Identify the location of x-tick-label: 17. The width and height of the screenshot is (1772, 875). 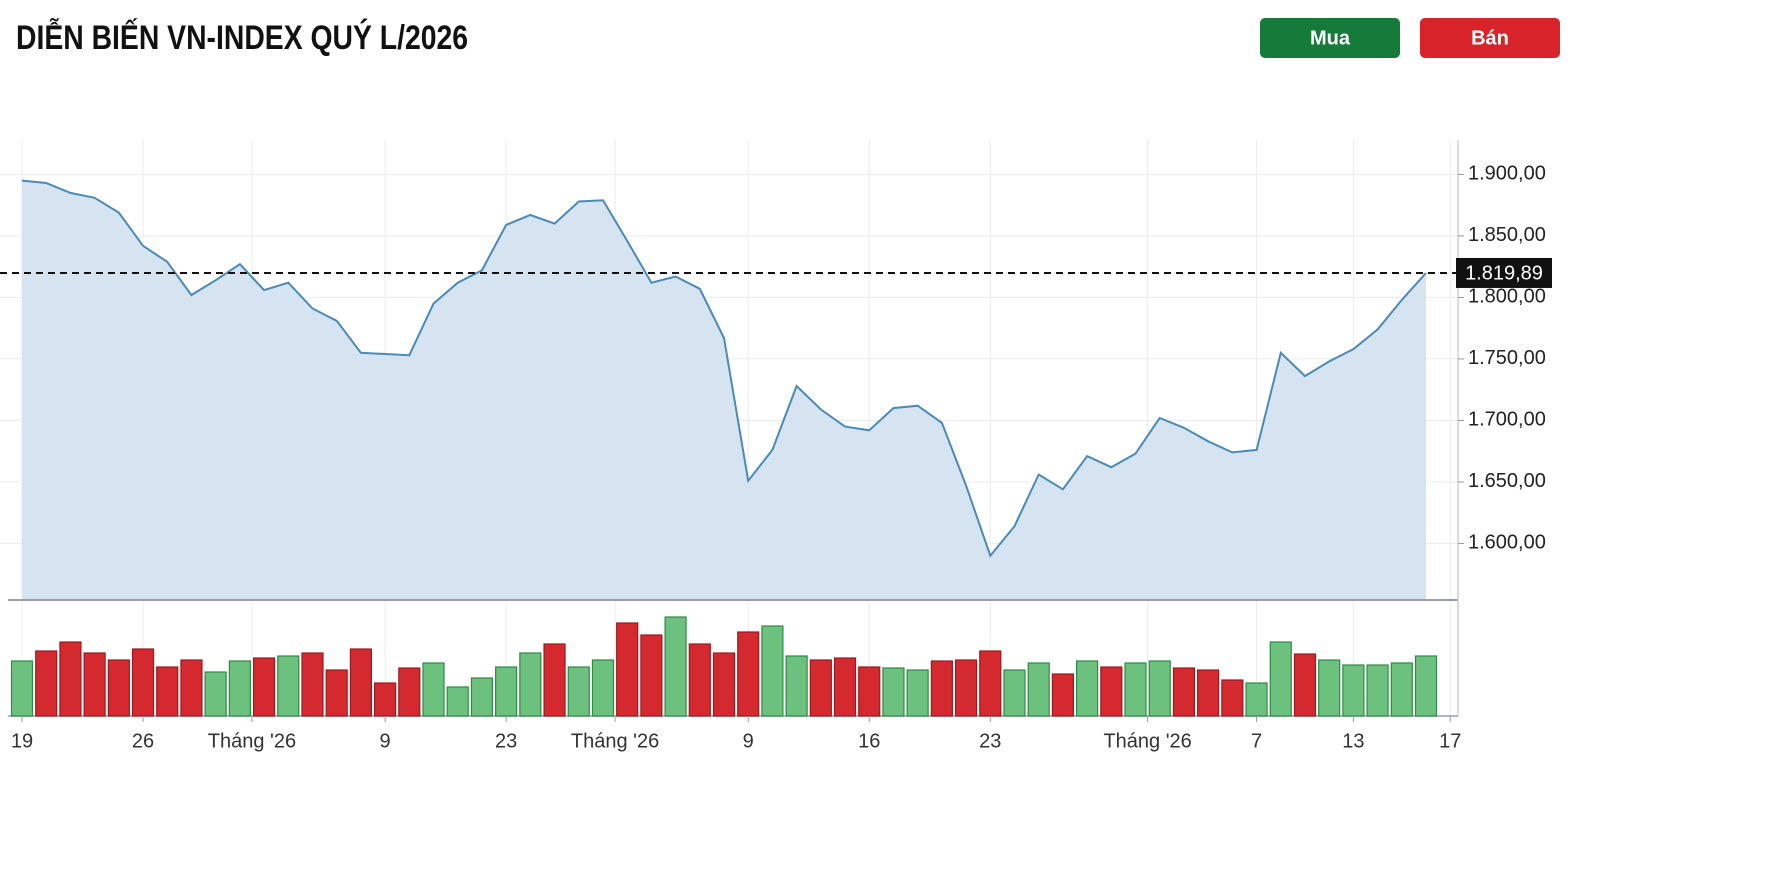
(1450, 741).